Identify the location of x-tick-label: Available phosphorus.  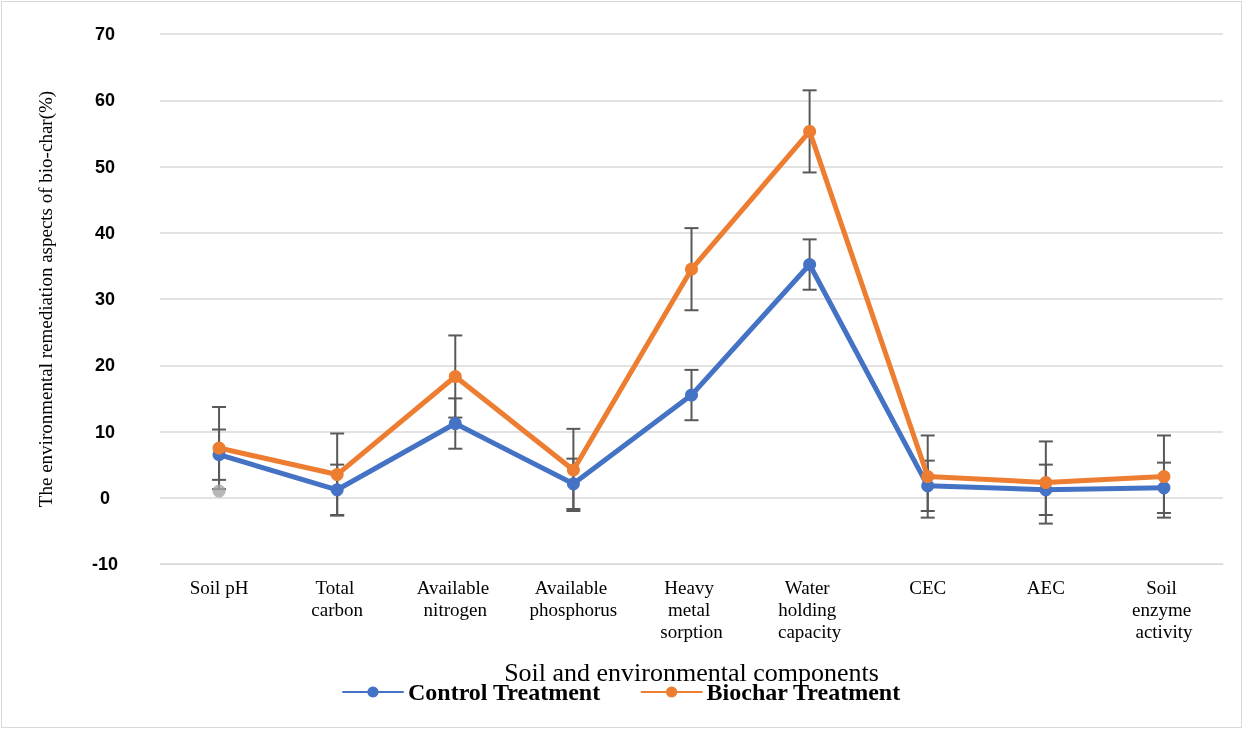
(573, 598).